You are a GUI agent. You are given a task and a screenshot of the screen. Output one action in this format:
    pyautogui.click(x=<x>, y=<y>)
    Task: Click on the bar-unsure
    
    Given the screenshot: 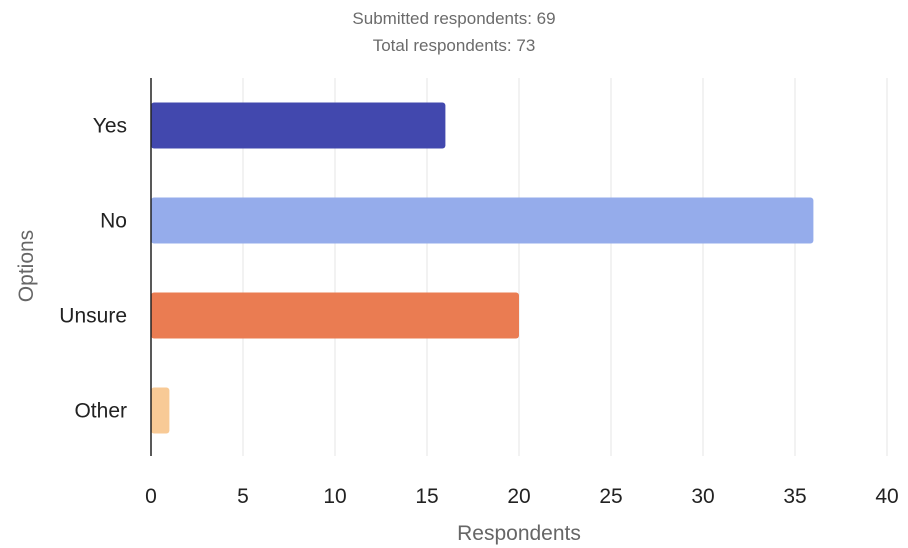 What is the action you would take?
    pyautogui.click(x=335, y=315)
    